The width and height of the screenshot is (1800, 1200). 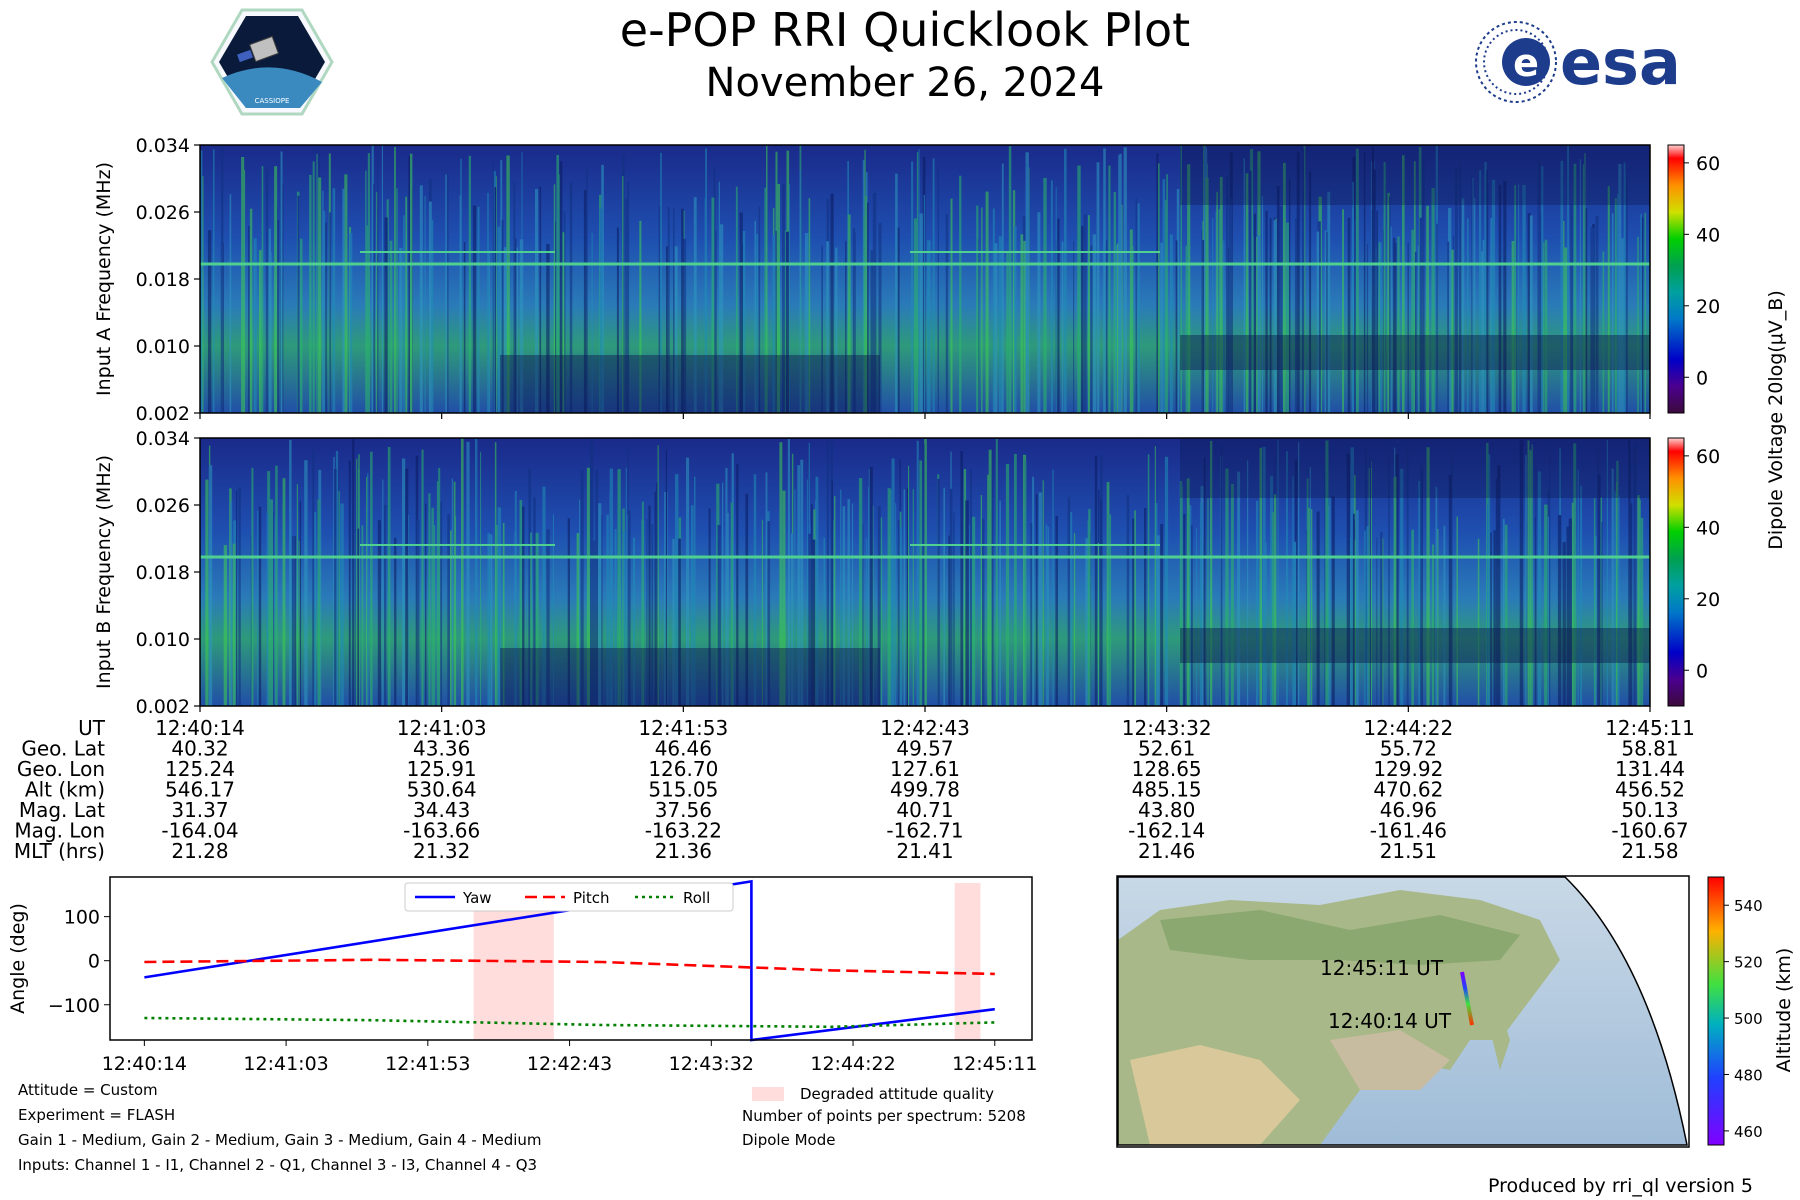 I want to click on ephemeris-cell: 31.37, so click(x=199, y=810).